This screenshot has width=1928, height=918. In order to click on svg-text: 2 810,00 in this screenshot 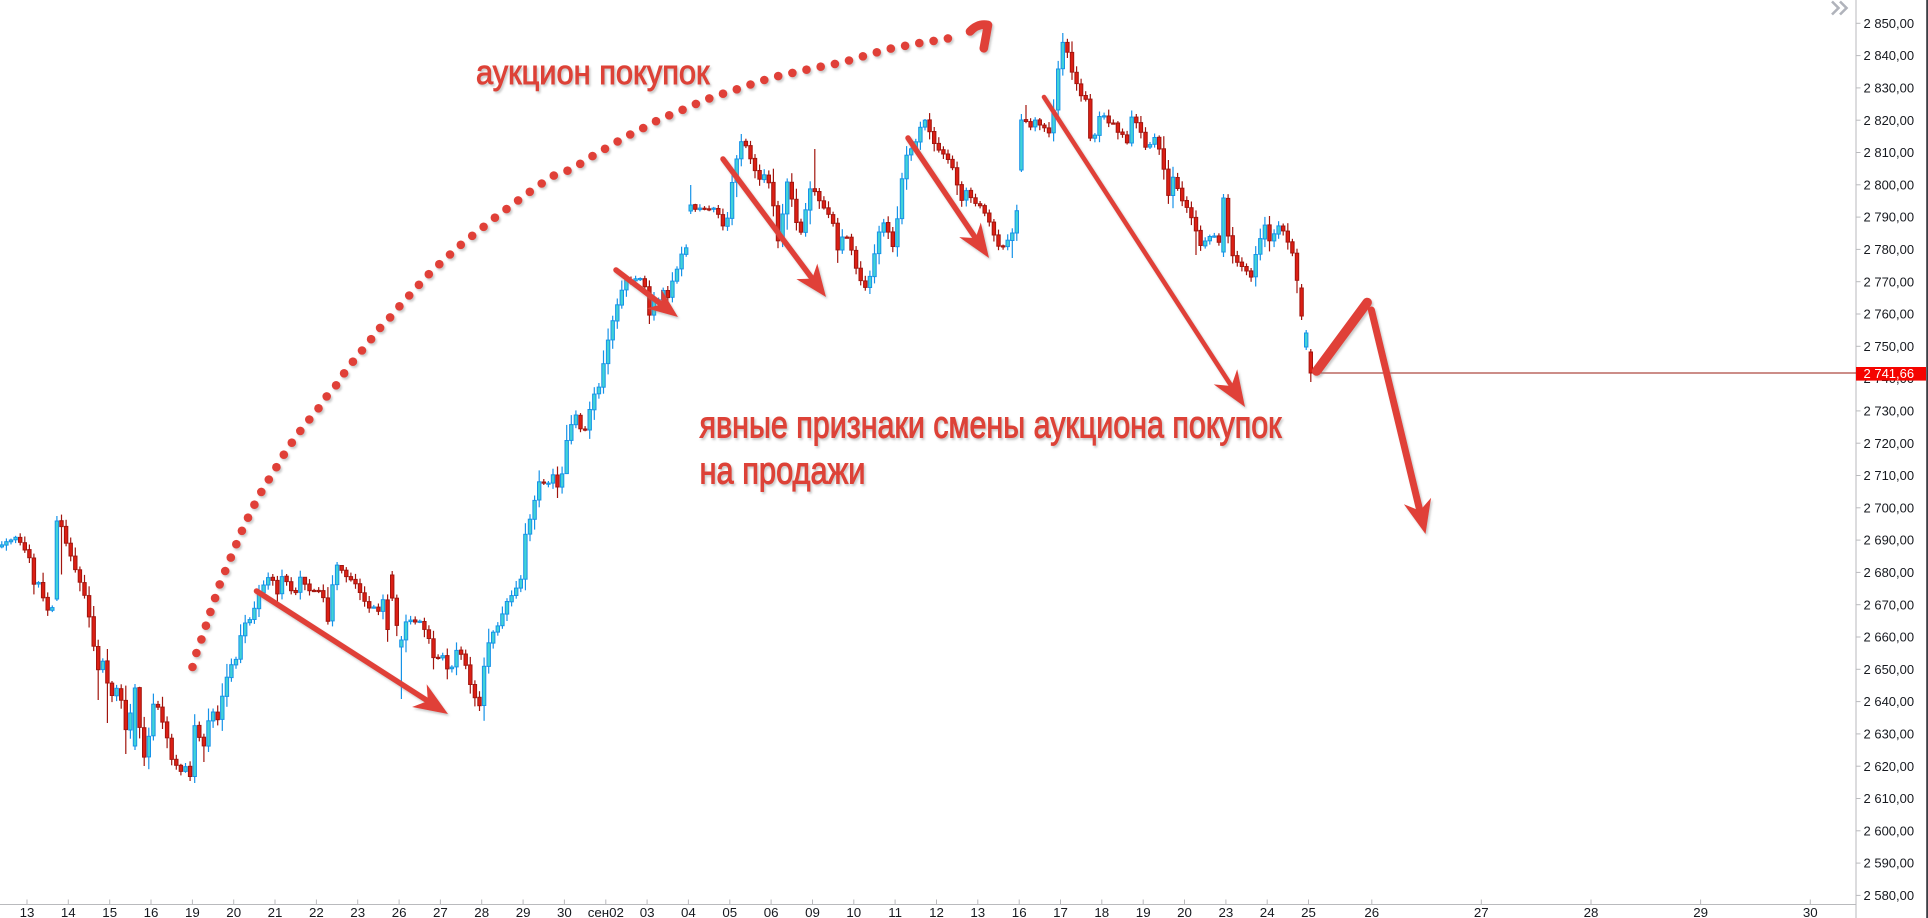, I will do `click(1889, 152)`.